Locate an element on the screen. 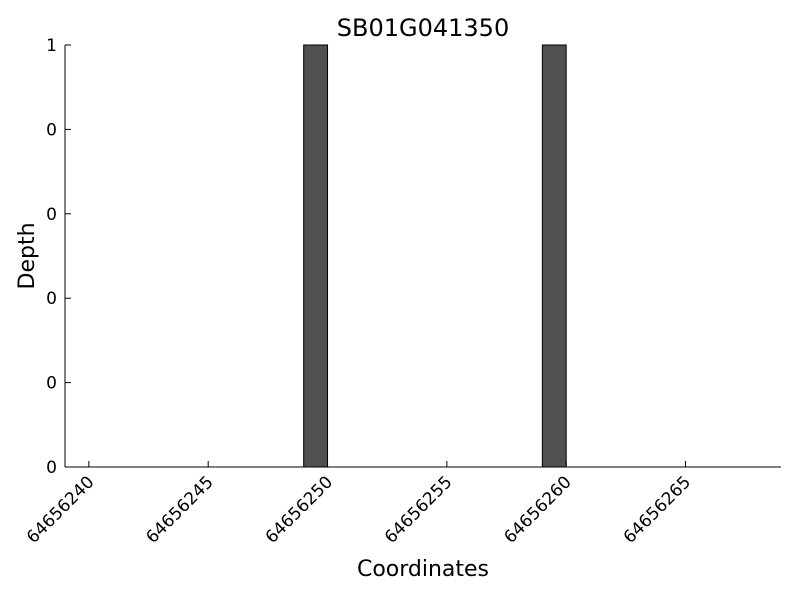 Image resolution: width=800 pixels, height=600 pixels. y-tick-label: 1 is located at coordinates (51, 46).